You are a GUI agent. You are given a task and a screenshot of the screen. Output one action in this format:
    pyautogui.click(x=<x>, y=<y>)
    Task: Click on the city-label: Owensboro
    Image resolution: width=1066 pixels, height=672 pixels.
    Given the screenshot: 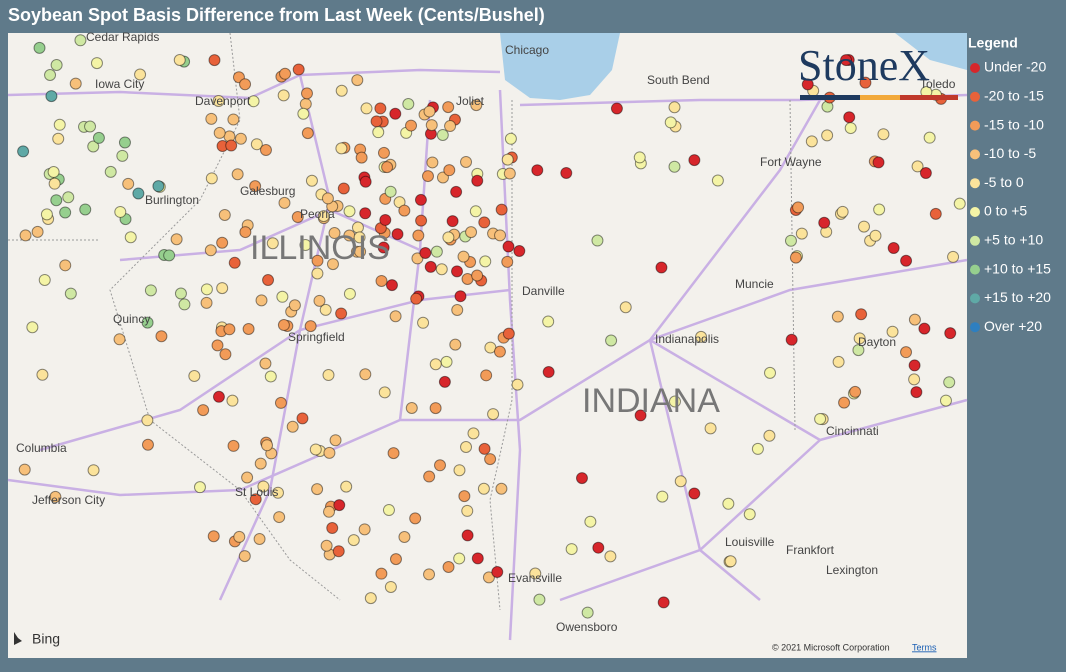 What is the action you would take?
    pyautogui.click(x=587, y=627)
    